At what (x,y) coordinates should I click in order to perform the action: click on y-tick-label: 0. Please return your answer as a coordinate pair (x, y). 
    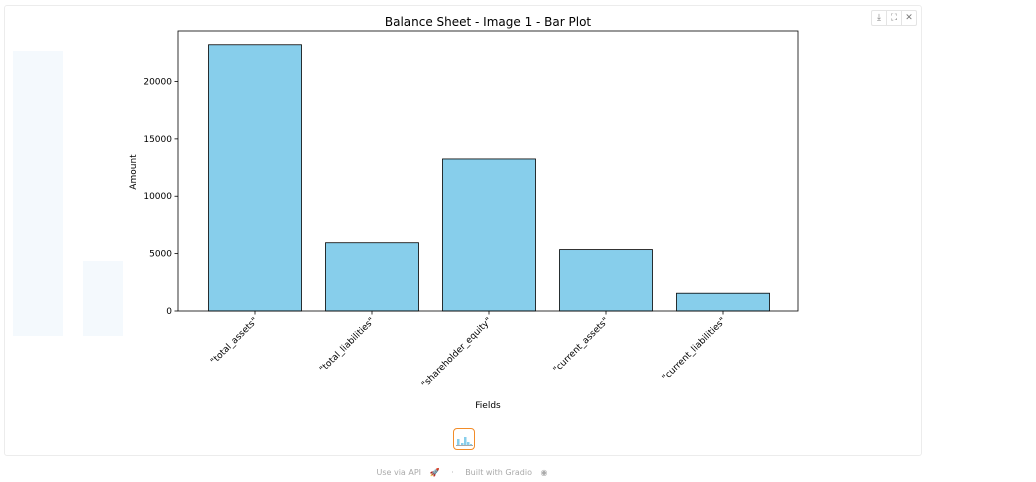
    Looking at the image, I should click on (169, 312).